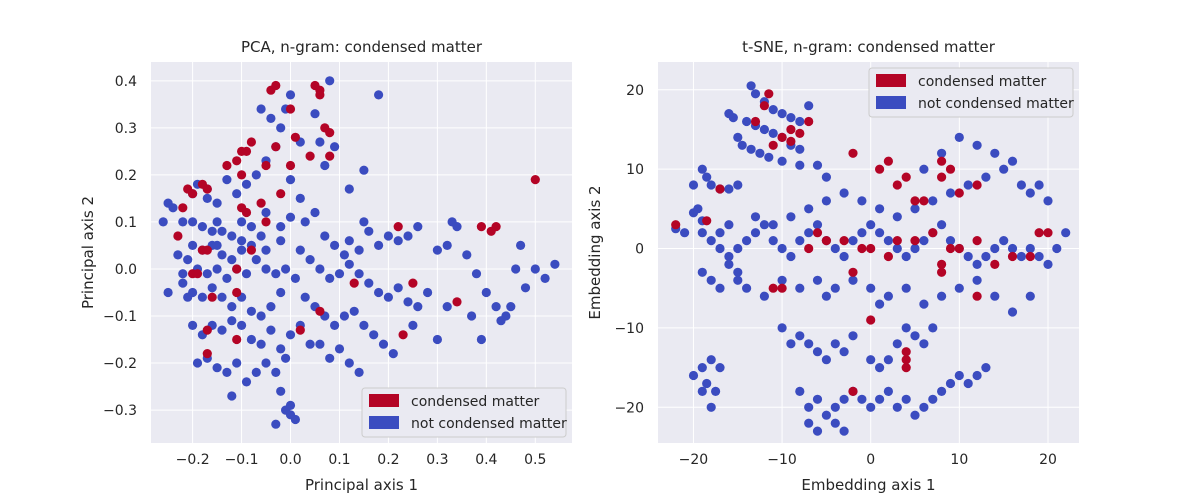  What do you see at coordinates (120, 411) in the screenshot?
I see `pca-y-tick-label: −0.3` at bounding box center [120, 411].